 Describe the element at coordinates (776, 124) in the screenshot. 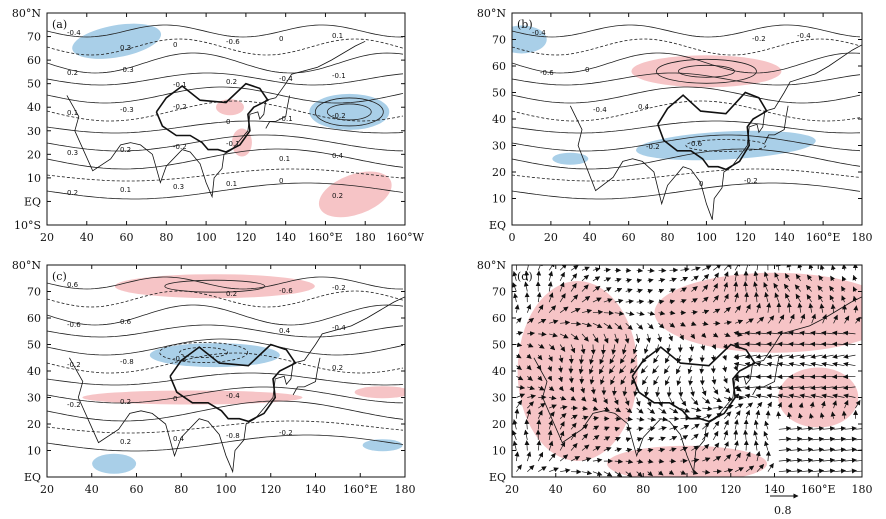

I see `japan-coastline` at that location.